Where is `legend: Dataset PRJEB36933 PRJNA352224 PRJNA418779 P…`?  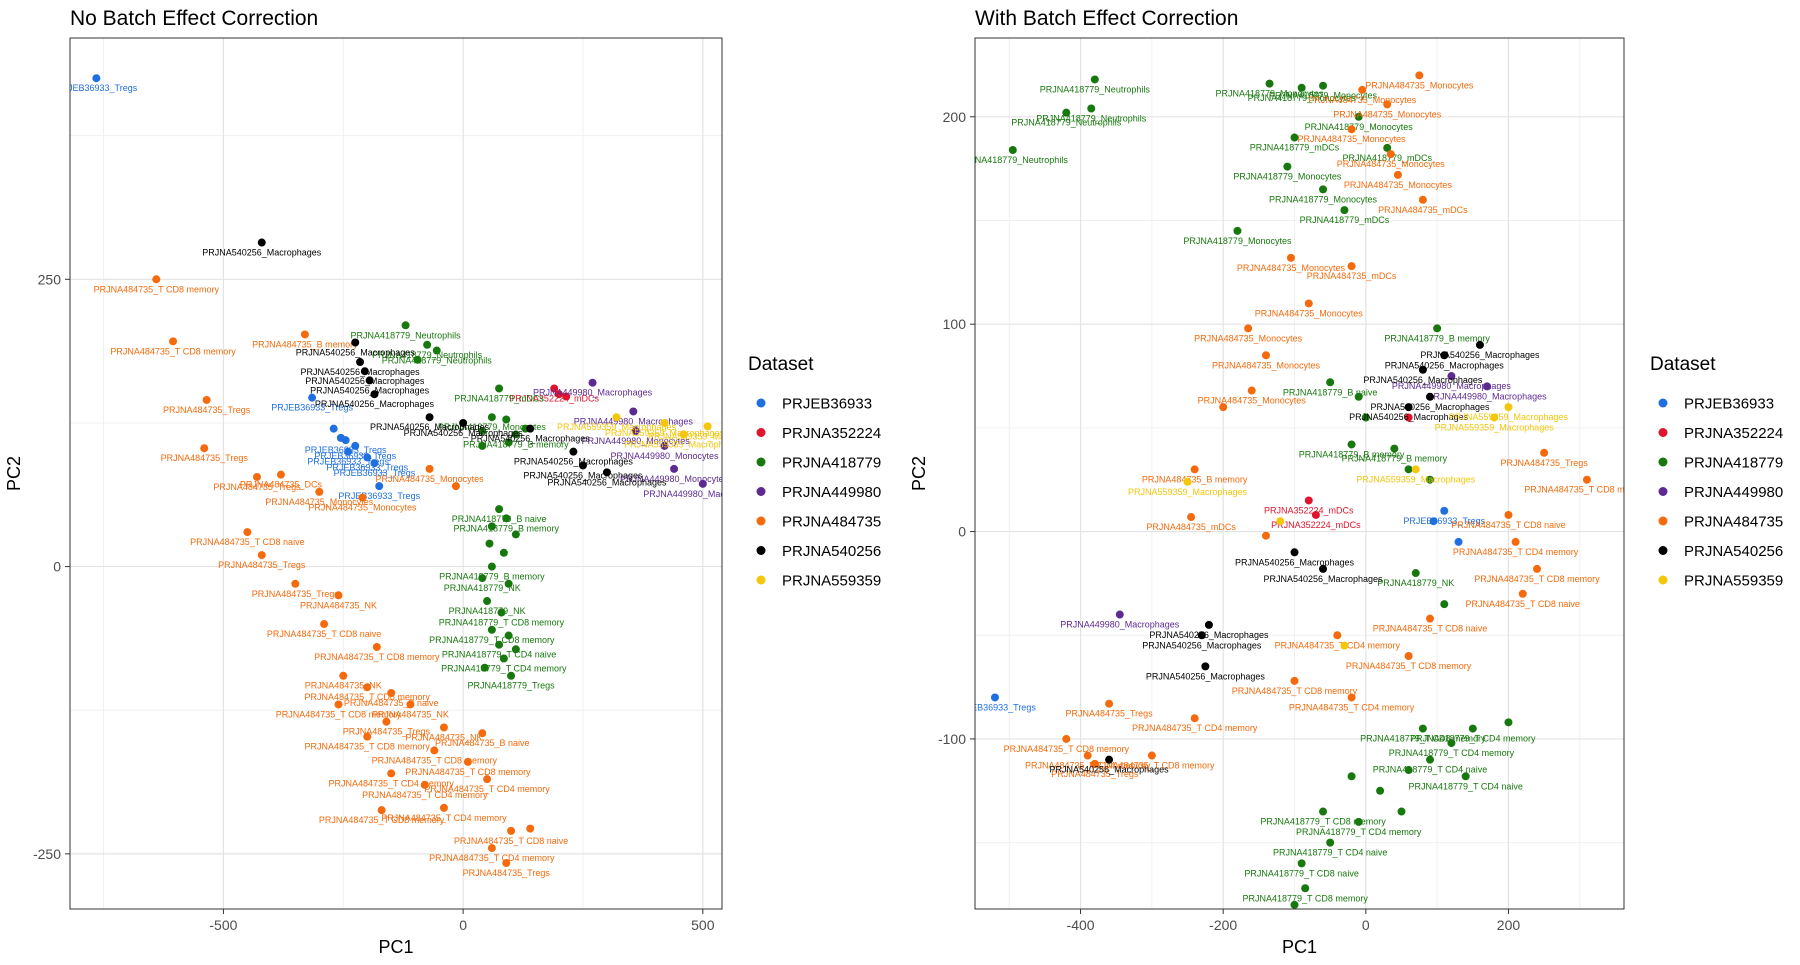 legend: Dataset PRJEB36933 PRJNA352224 PRJNA418779 P… is located at coordinates (1716, 472).